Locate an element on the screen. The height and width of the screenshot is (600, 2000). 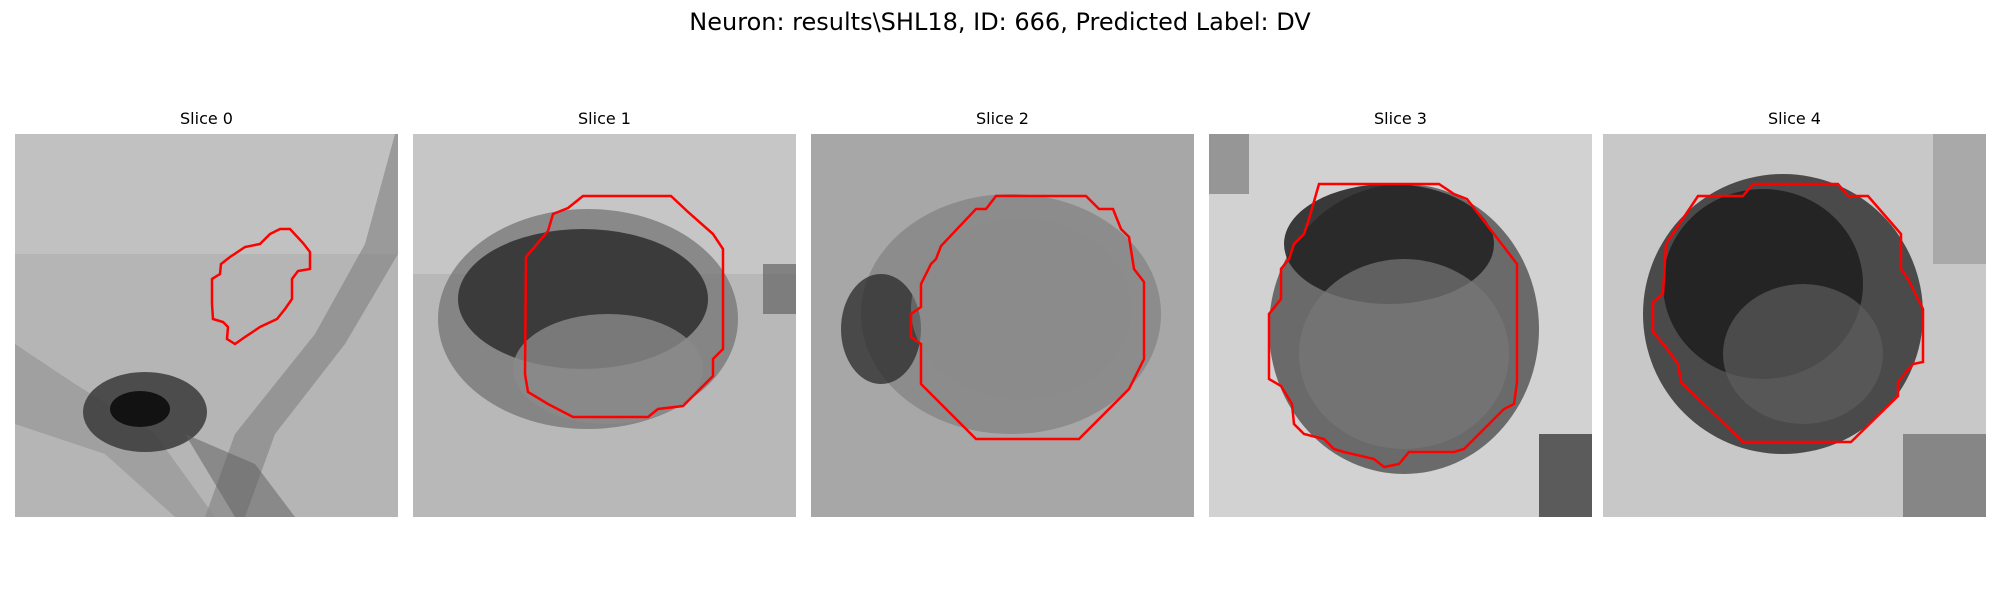
slice-title-4: Slice 4 is located at coordinates (1794, 118).